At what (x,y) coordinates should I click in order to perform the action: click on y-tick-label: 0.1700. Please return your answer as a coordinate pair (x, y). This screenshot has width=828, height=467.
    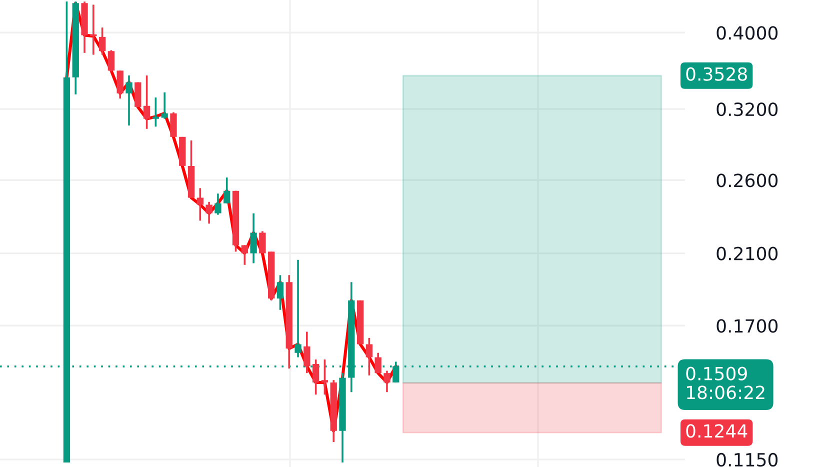
    Looking at the image, I should click on (747, 326).